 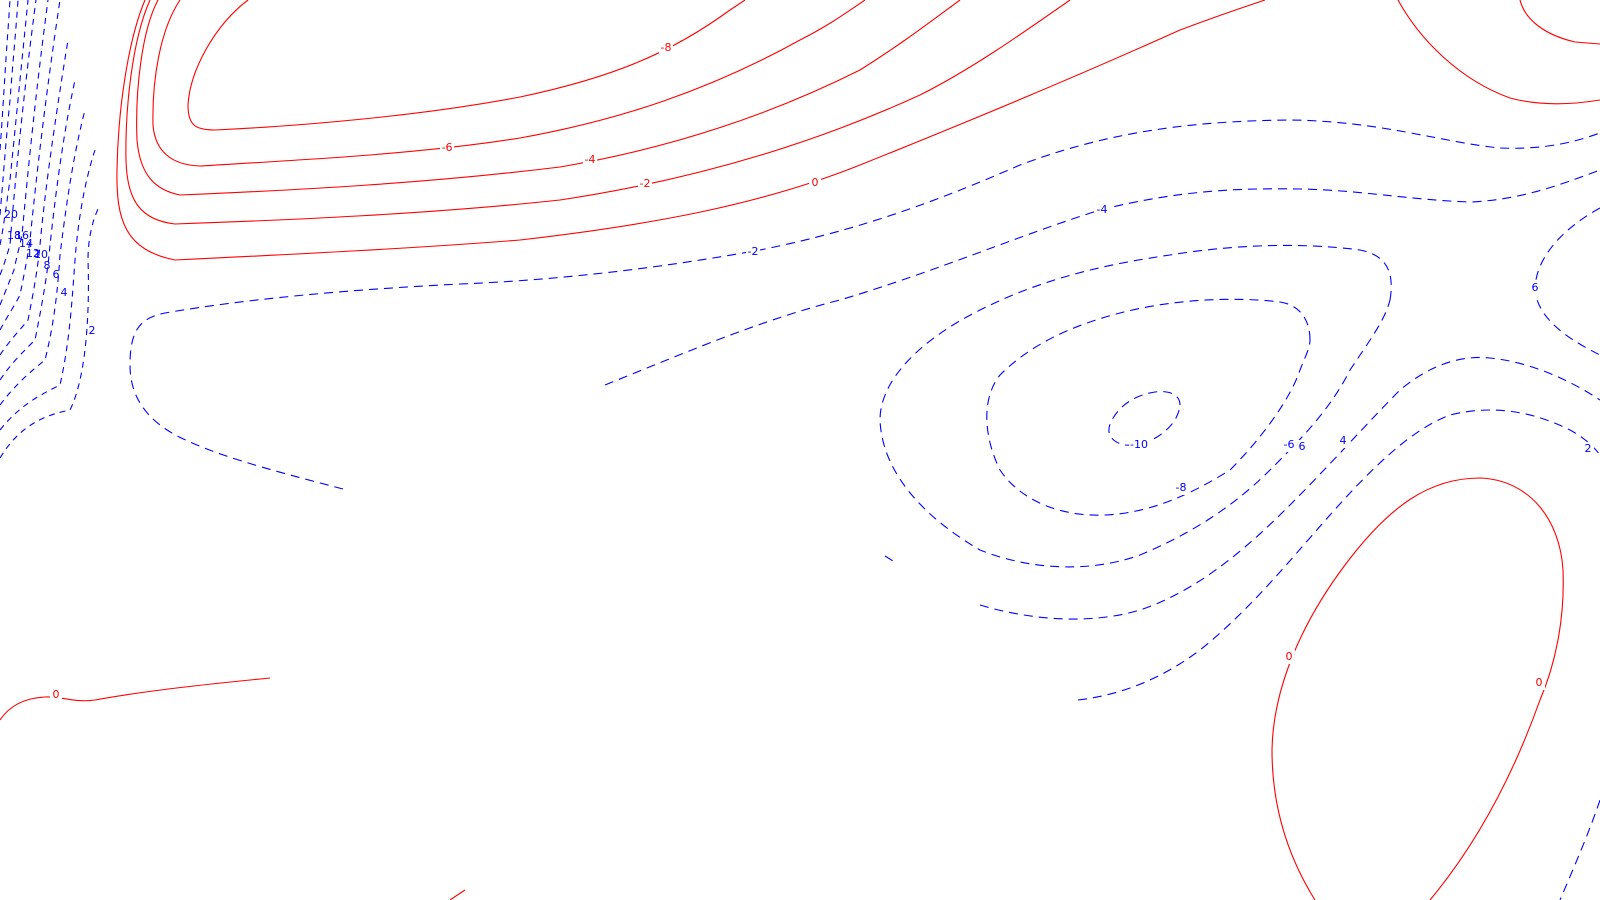 I want to click on label-blue-center-7: 2, so click(x=1588, y=448).